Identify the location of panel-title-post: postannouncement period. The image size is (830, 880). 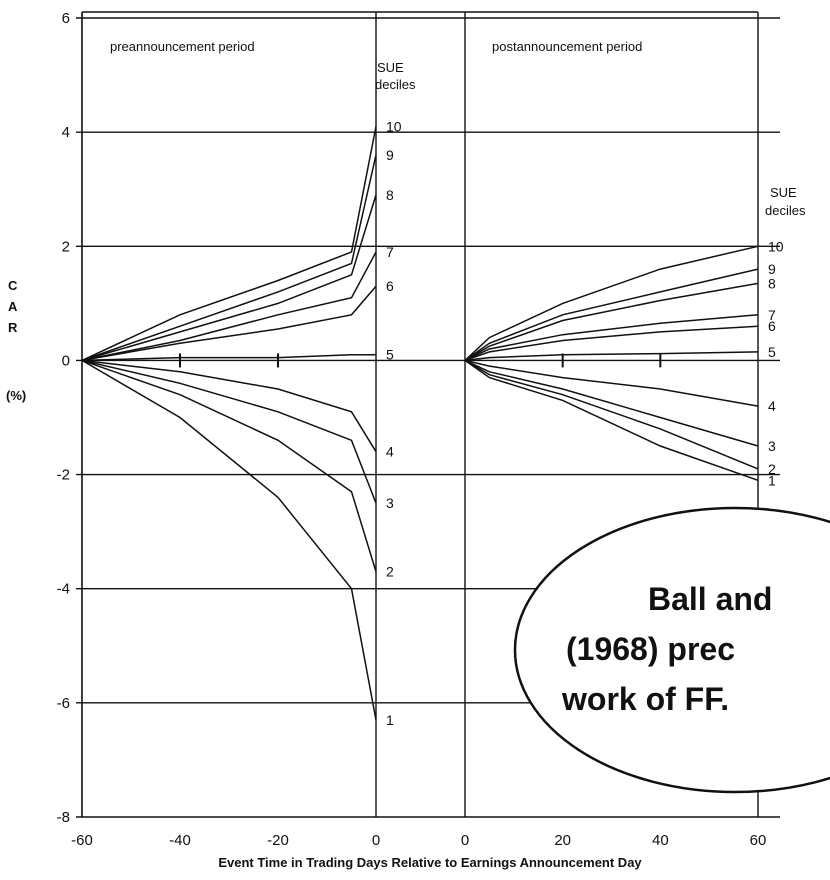
(567, 46).